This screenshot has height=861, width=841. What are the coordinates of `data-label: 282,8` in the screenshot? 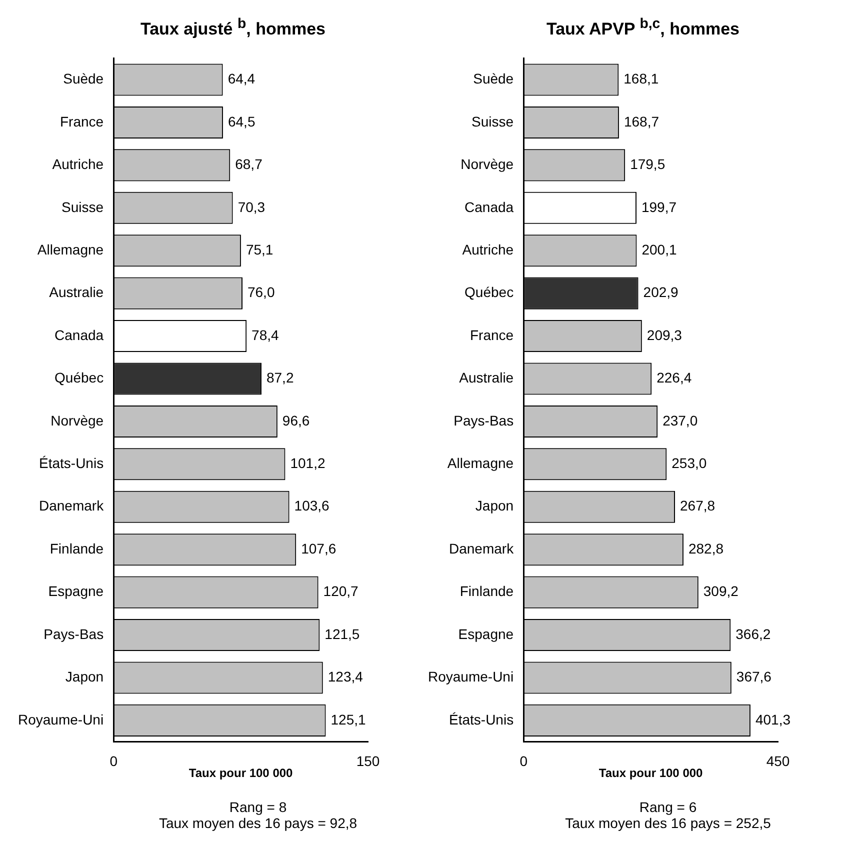 It's located at (706, 548).